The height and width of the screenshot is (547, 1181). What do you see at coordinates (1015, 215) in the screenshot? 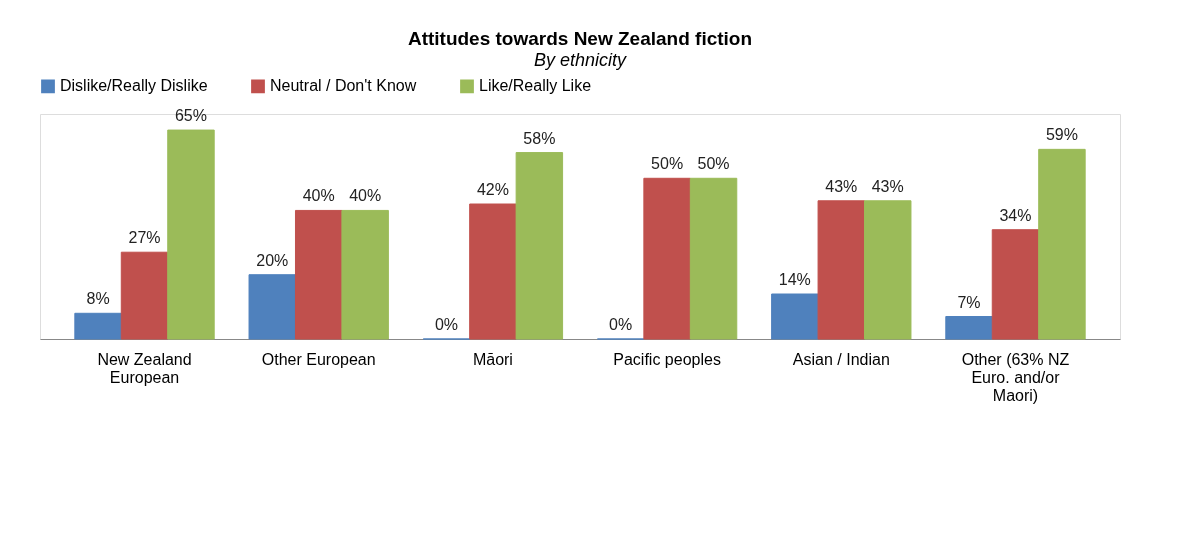
I see `data-label: 34%` at bounding box center [1015, 215].